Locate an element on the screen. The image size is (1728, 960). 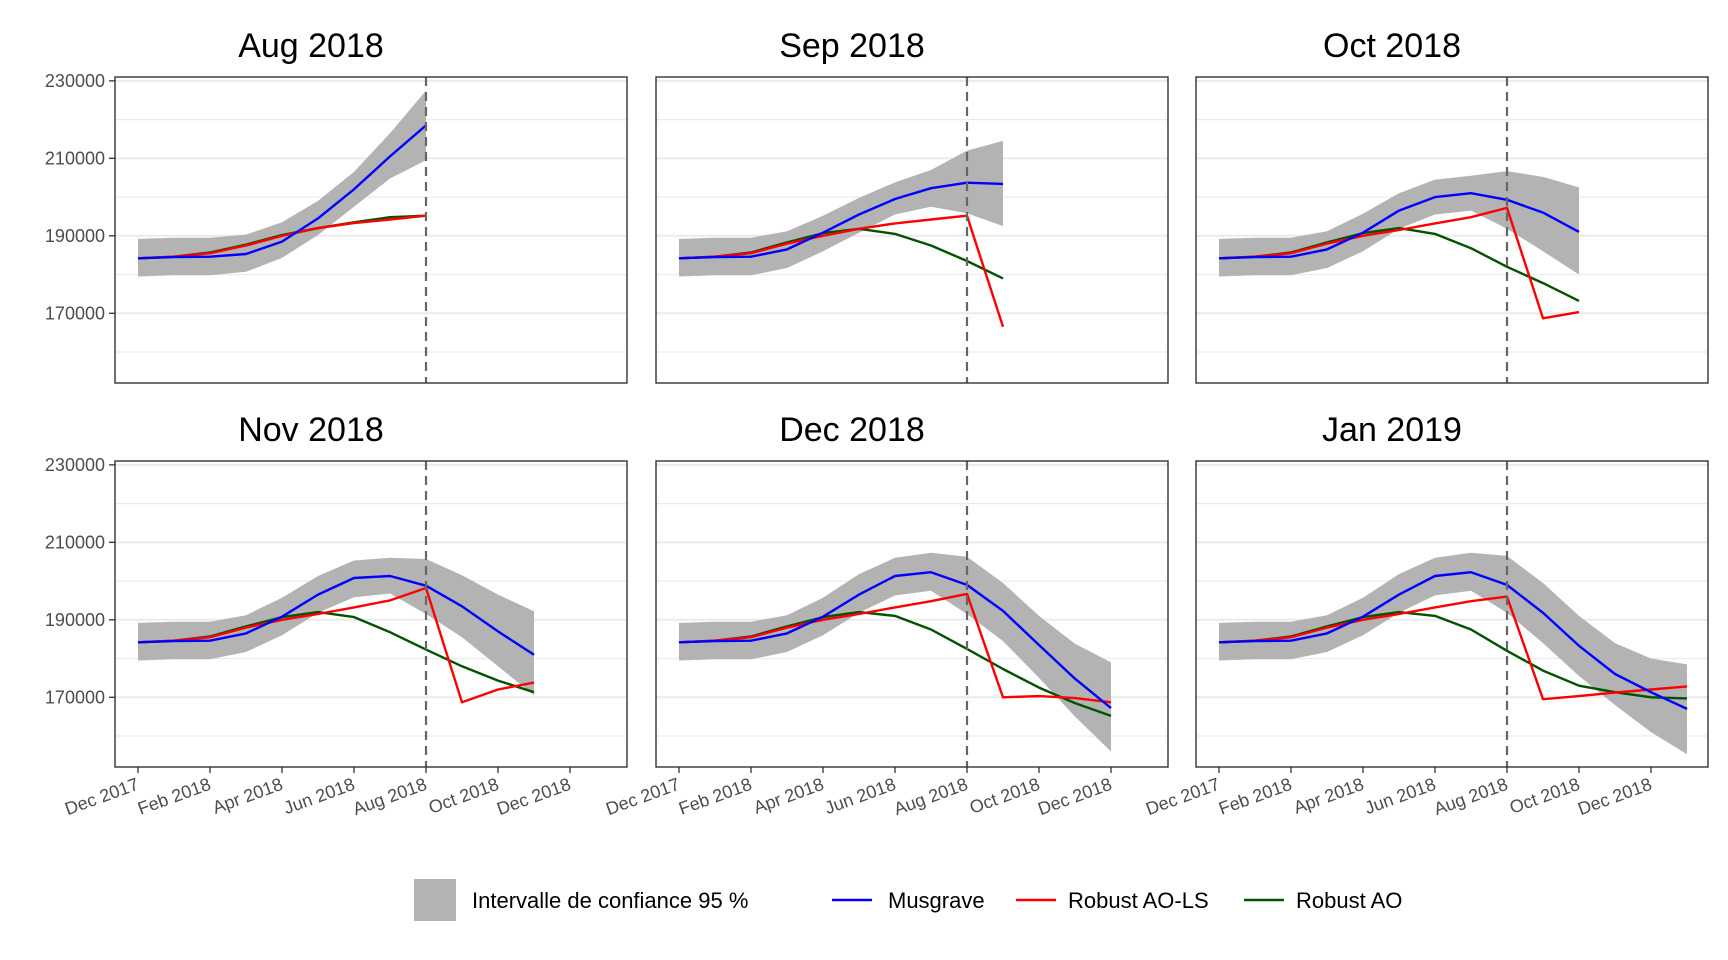
legend-label-aols: Robust AO-LS is located at coordinates (1138, 900).